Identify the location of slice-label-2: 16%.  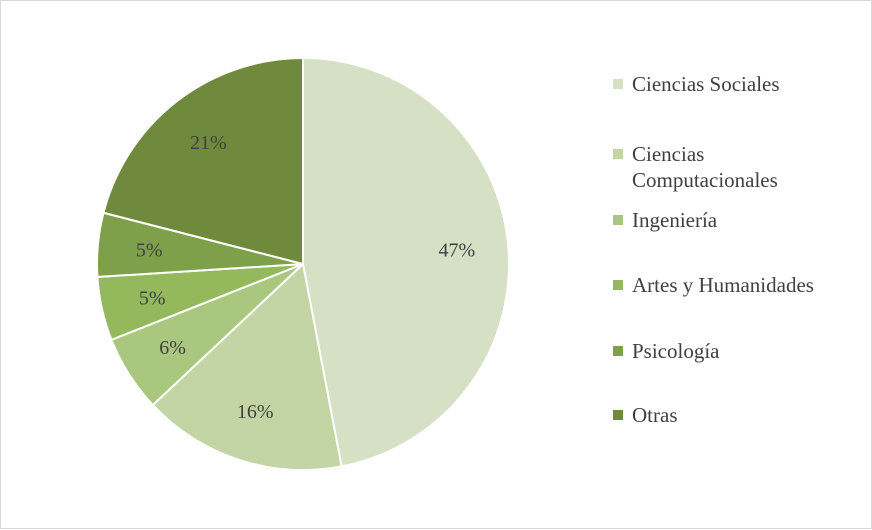
(255, 412).